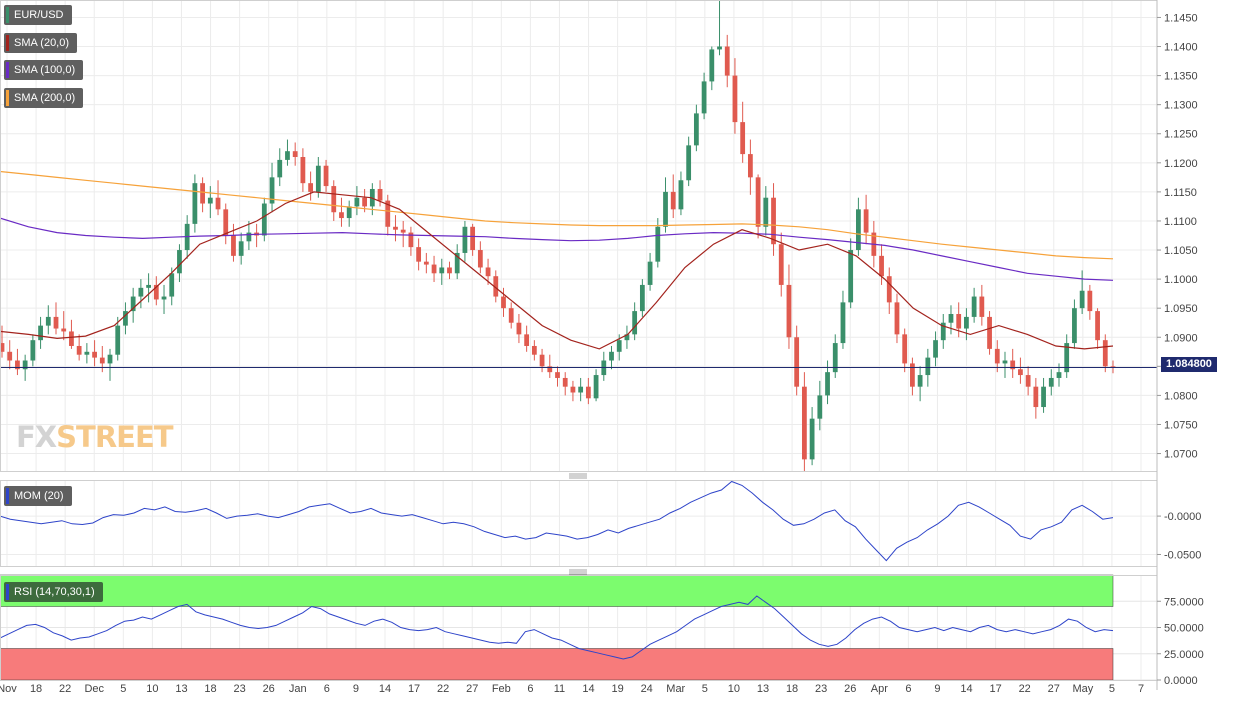  What do you see at coordinates (1181, 106) in the screenshot?
I see `price-y-tick: 1.1300` at bounding box center [1181, 106].